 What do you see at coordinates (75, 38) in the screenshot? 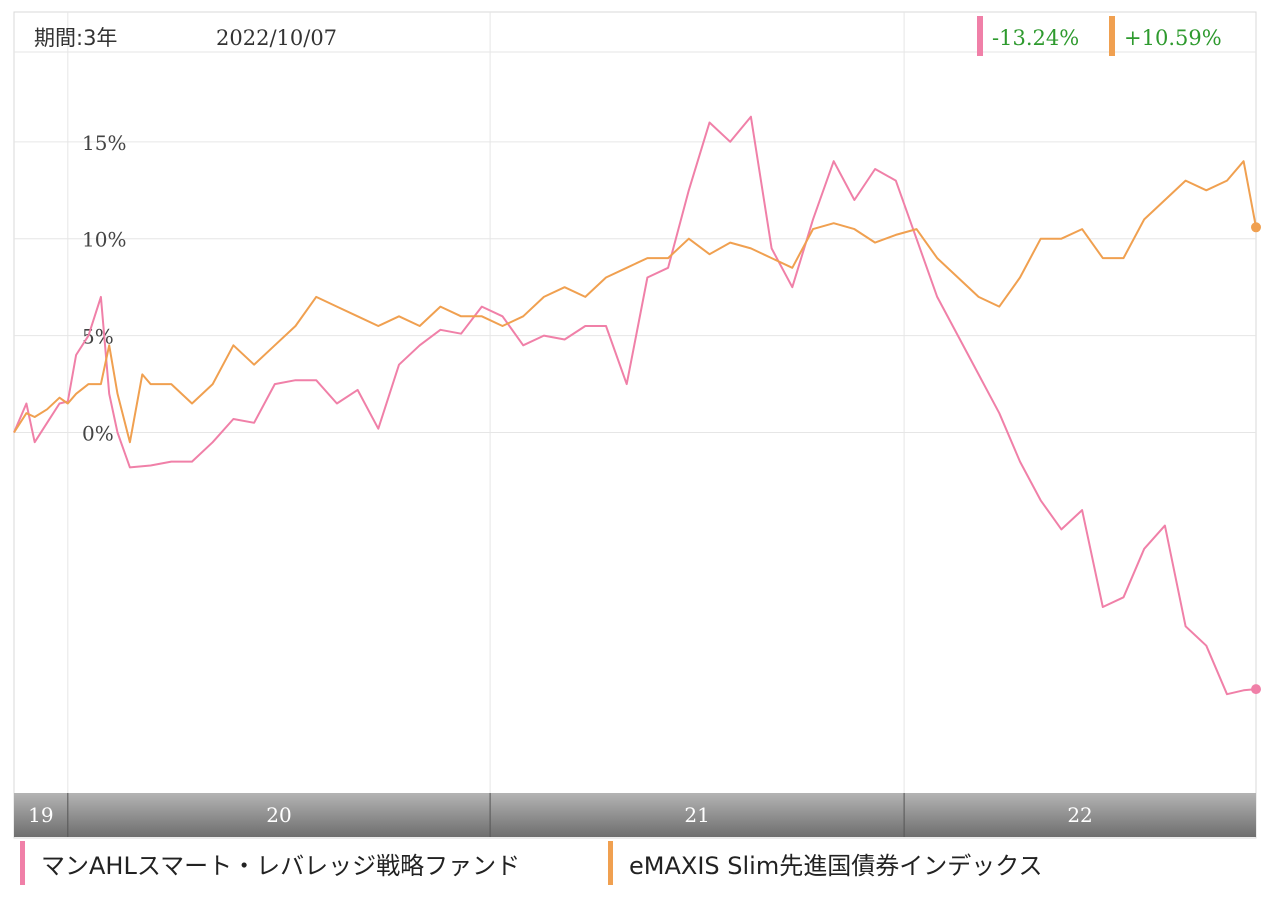
I see `period-label: 期間:3年` at bounding box center [75, 38].